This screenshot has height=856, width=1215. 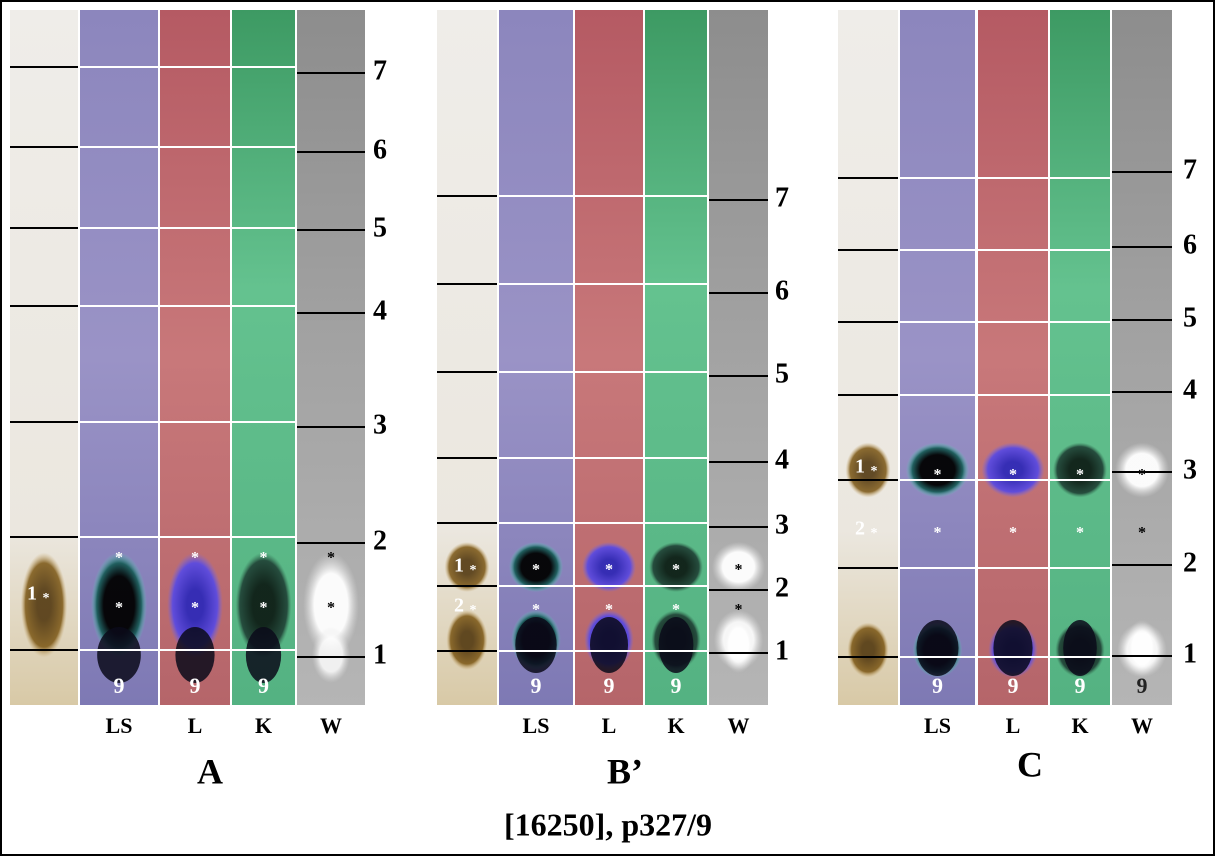 I want to click on panel-label: A, so click(x=210, y=771).